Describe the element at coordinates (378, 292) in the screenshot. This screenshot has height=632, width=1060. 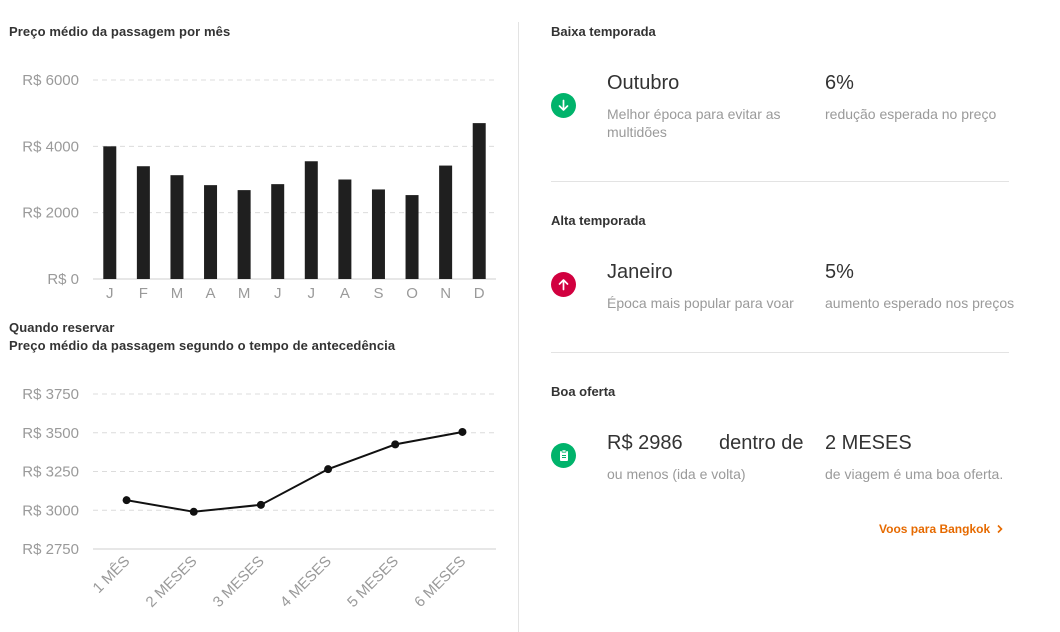
I see `x-tick-label: S` at that location.